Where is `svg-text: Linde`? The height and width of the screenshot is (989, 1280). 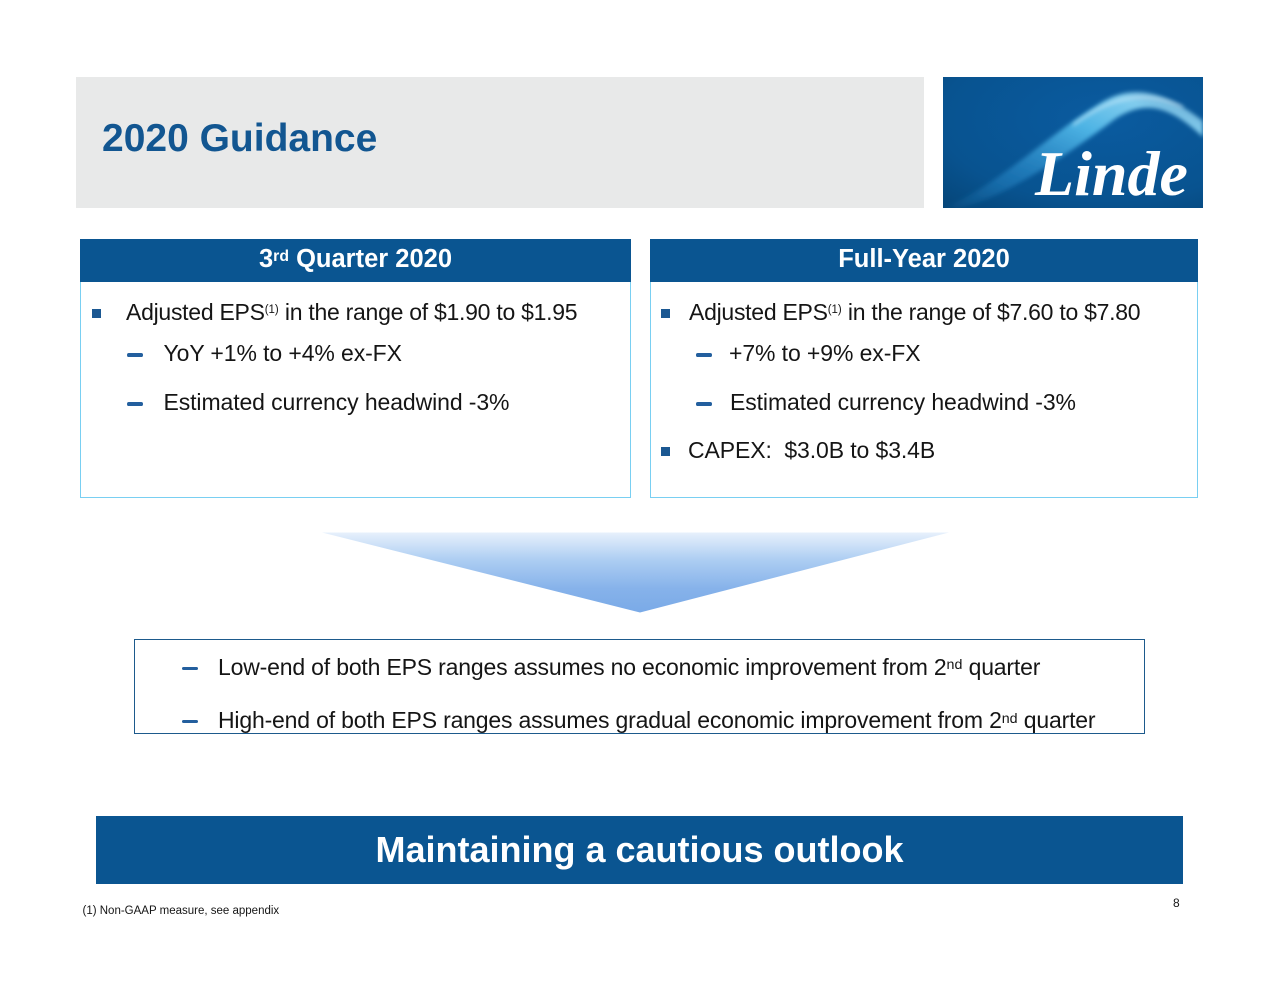 svg-text: Linde is located at coordinates (1111, 173).